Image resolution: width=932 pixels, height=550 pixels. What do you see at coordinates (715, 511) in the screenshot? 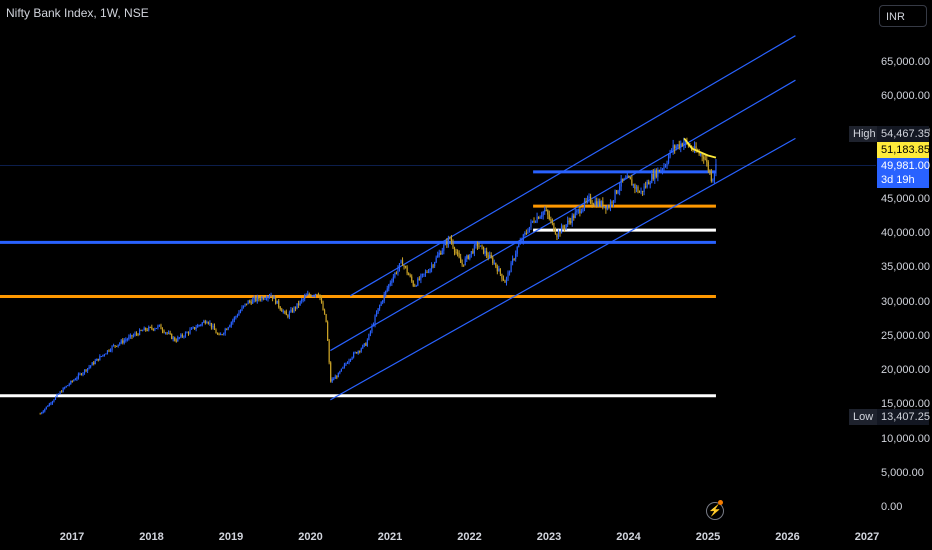
I see `flash-icon: ⚡` at bounding box center [715, 511].